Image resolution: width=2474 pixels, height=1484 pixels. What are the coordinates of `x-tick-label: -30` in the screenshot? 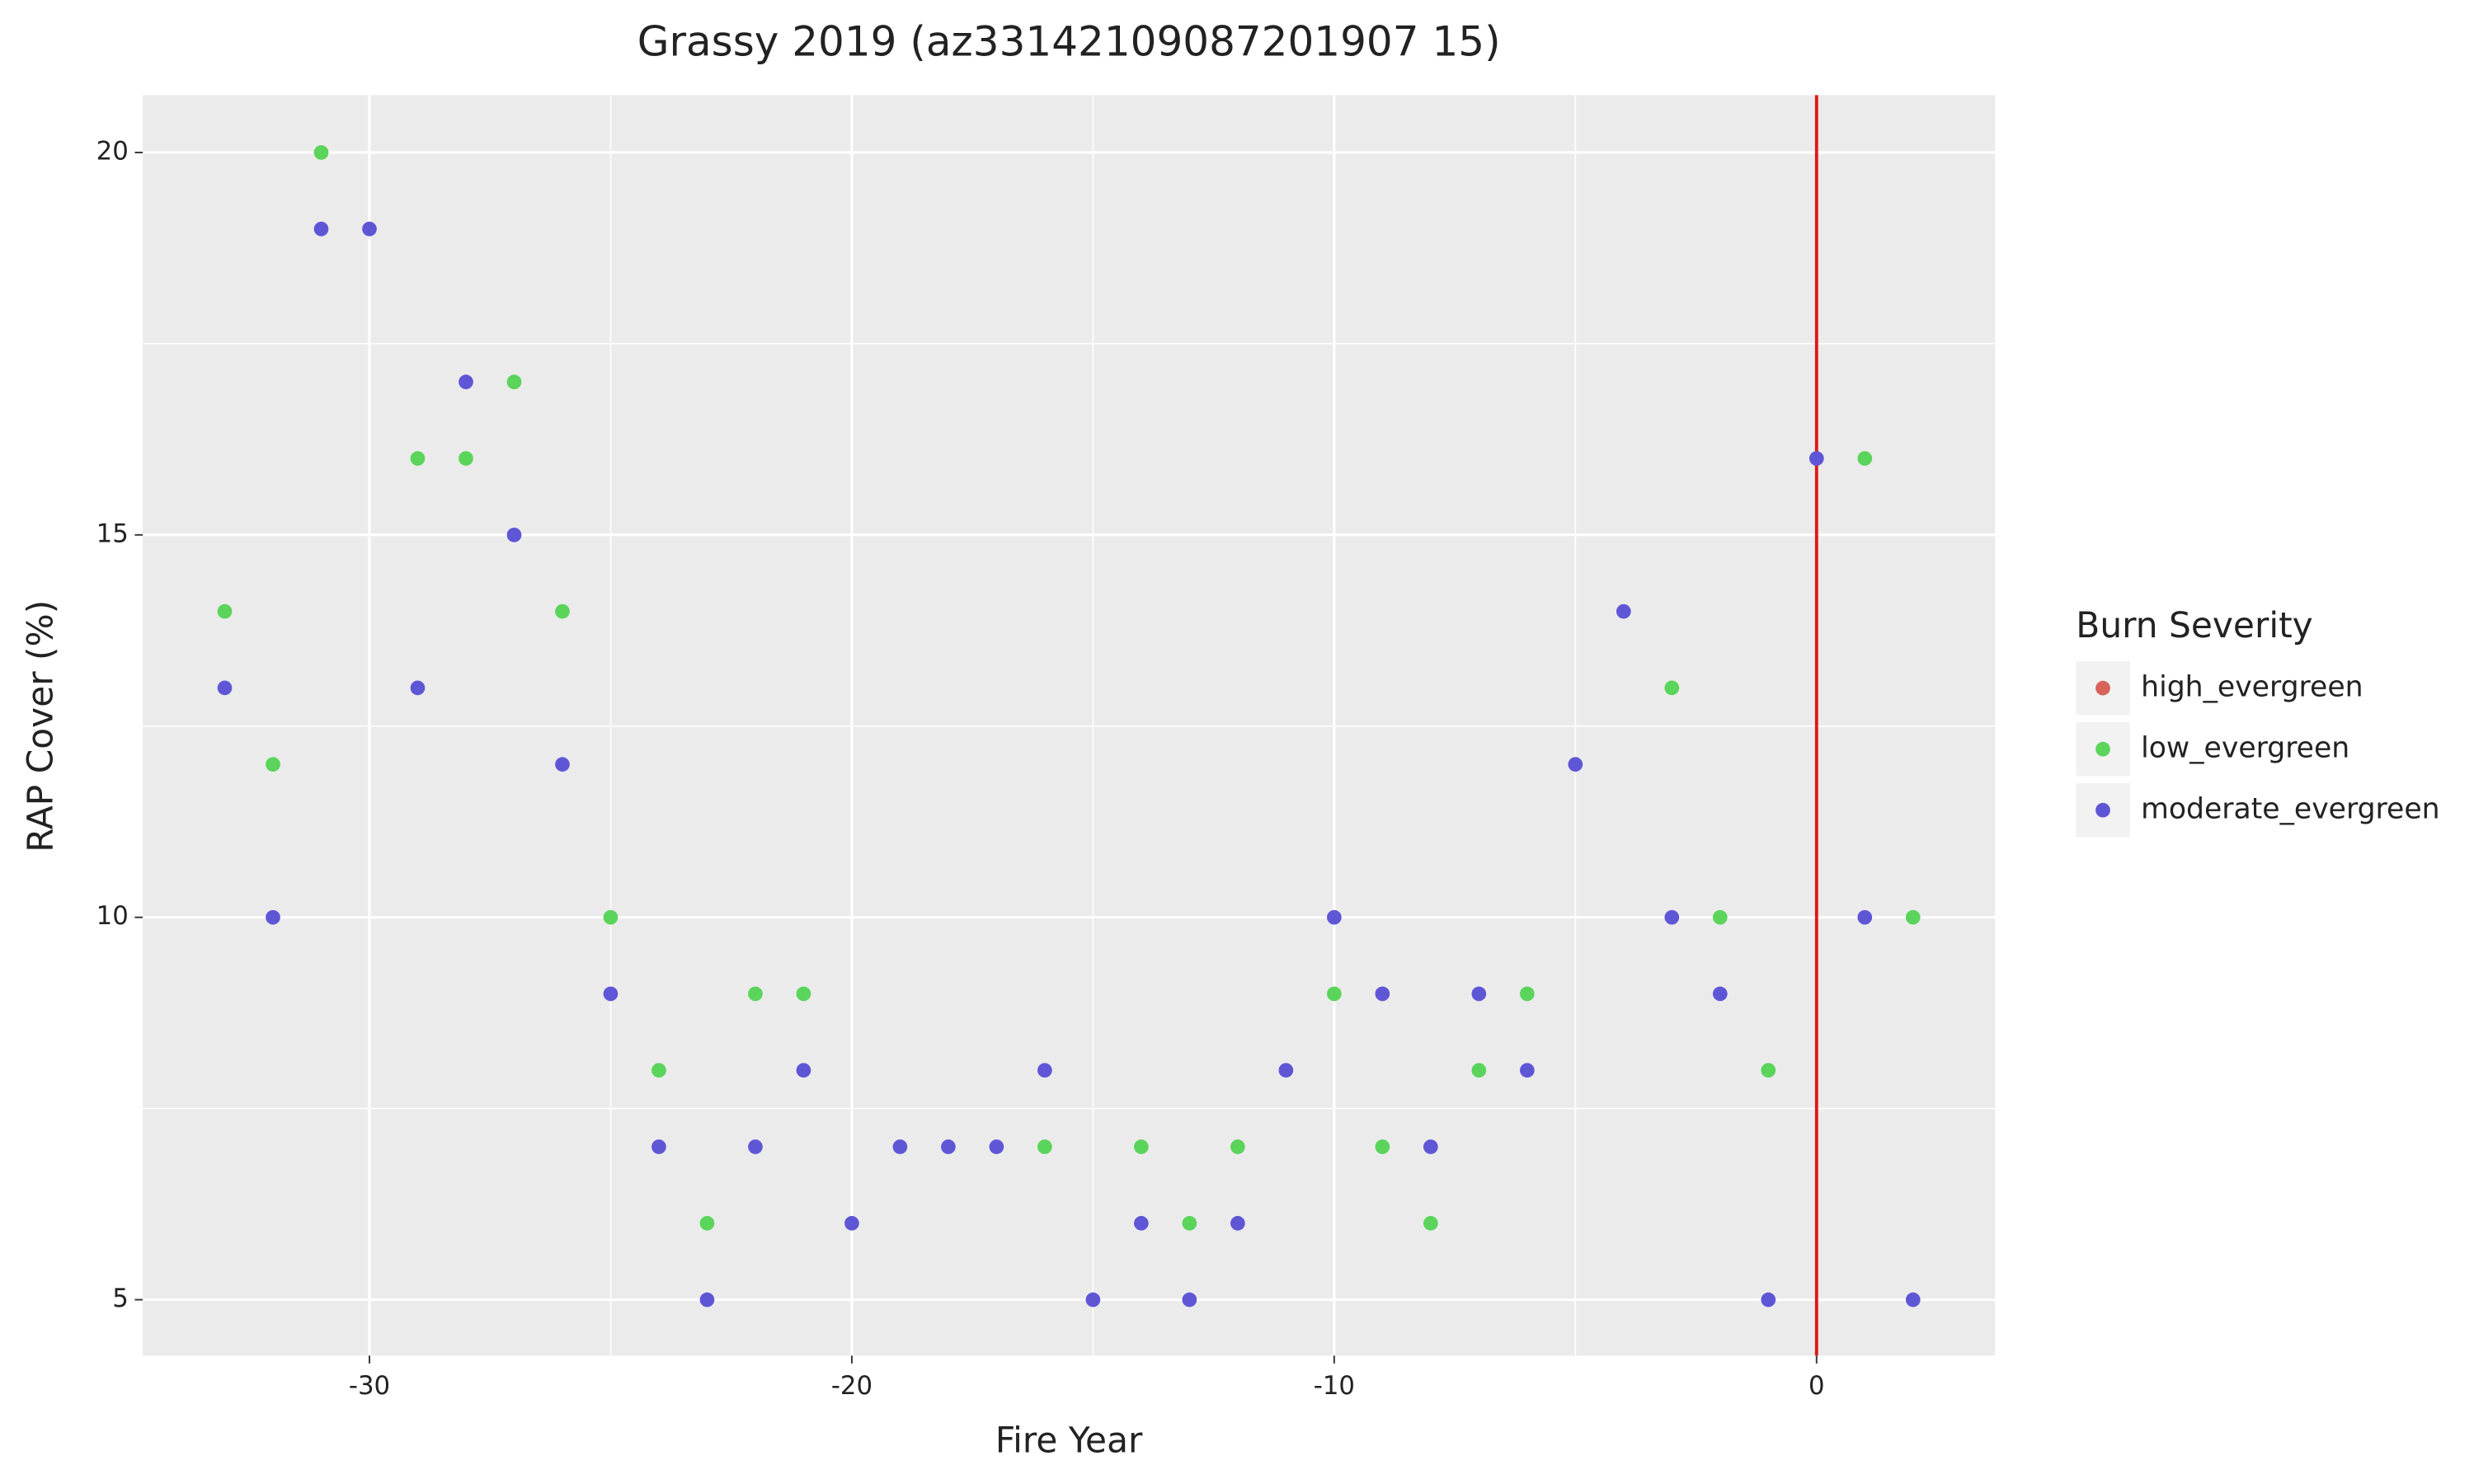 It's located at (369, 1386).